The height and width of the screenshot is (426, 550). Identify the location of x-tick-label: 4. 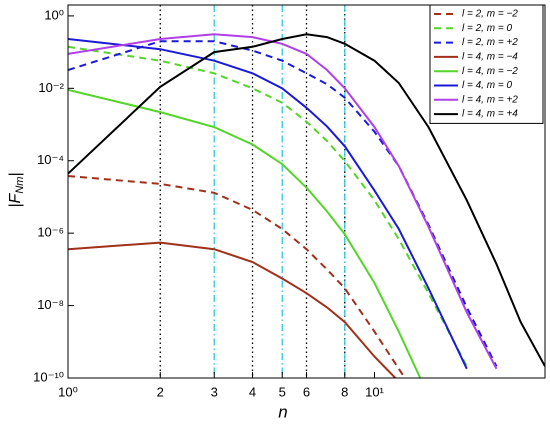
(252, 391).